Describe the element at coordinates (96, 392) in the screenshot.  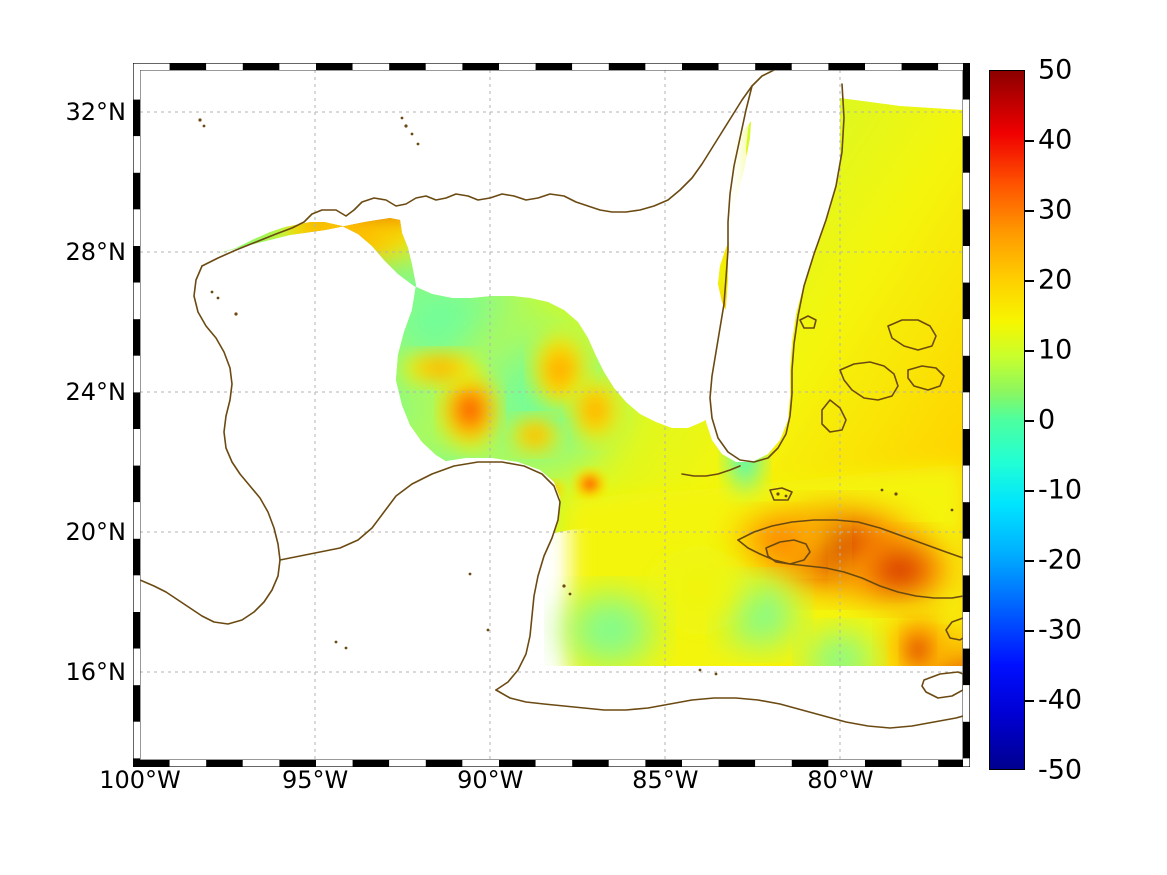
I see `y-tick-label-2: 24°N` at that location.